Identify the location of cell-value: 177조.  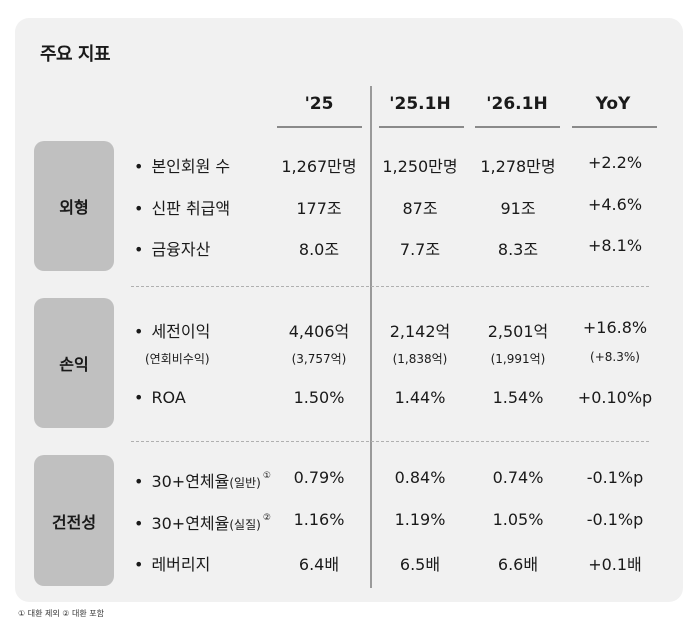
(319, 208).